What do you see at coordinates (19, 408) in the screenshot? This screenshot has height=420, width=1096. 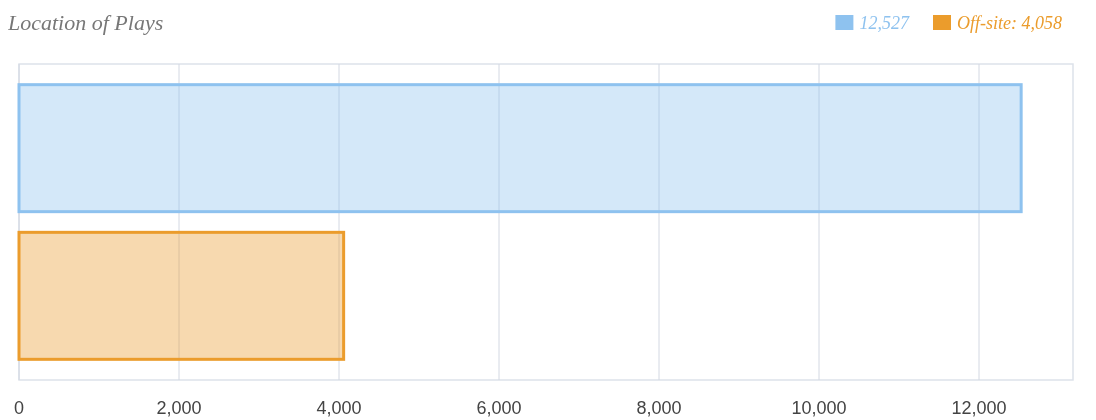 I see `x-tick-label: 0` at bounding box center [19, 408].